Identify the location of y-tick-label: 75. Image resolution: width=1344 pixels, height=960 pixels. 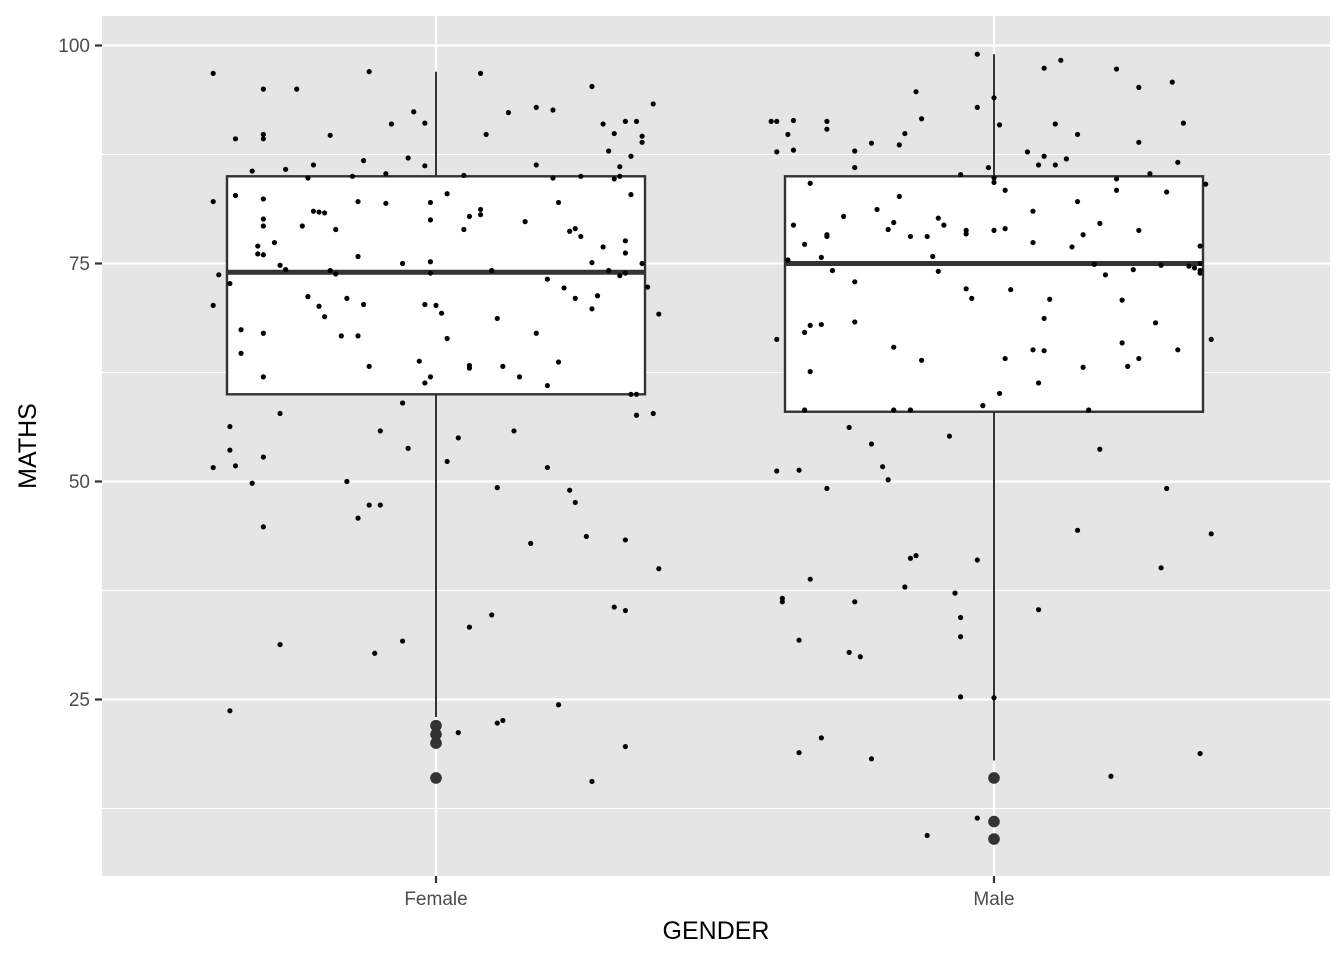
(79, 264).